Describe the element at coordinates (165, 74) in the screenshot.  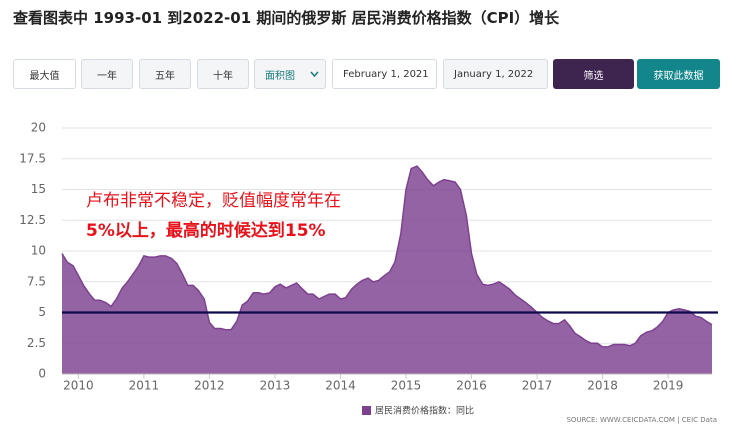
I see `range-button: 五年` at that location.